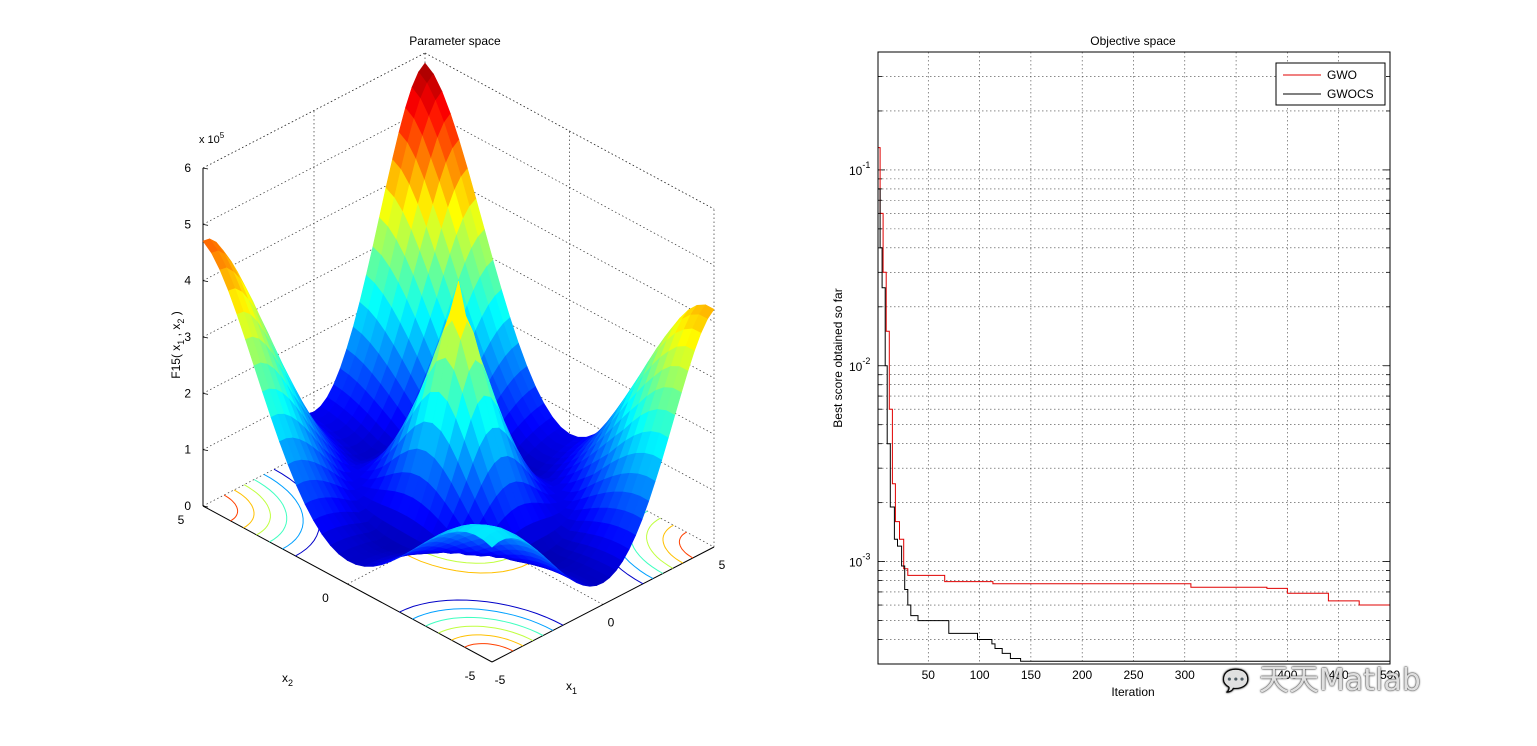 This screenshot has width=1537, height=746. I want to click on x-tick-label: 50, so click(929, 675).